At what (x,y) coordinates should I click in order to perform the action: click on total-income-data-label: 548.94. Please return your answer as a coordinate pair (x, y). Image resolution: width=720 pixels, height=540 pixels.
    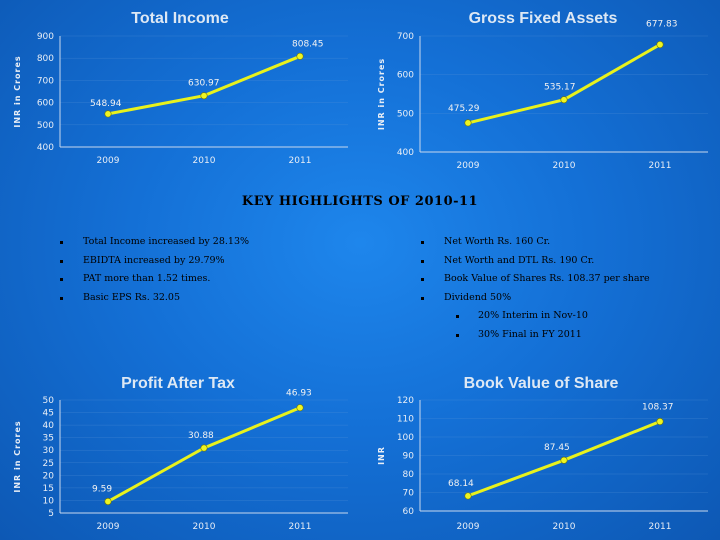
    Looking at the image, I should click on (106, 104).